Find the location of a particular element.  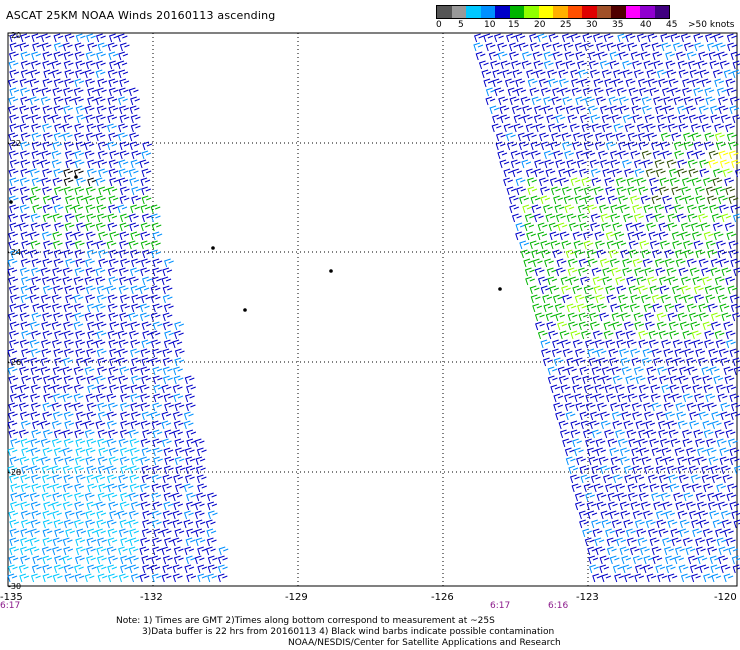

lat-label-3: -26 is located at coordinates (14, 362).